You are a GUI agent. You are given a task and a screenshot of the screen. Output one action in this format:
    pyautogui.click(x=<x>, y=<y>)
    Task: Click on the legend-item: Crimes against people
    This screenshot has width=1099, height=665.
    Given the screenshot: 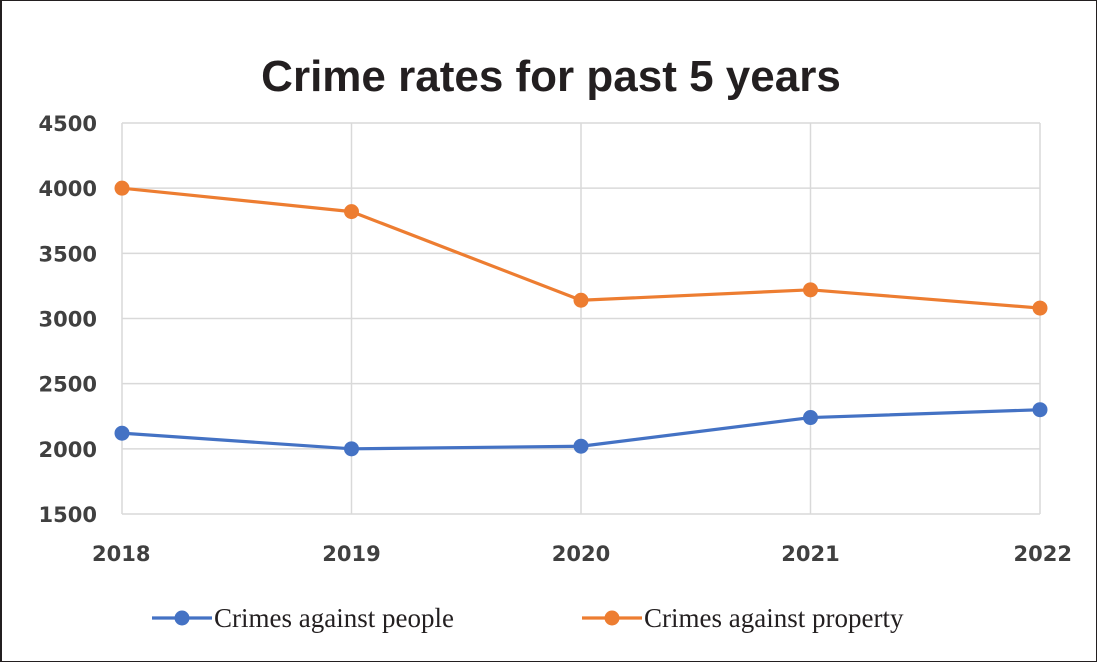 What is the action you would take?
    pyautogui.click(x=303, y=618)
    